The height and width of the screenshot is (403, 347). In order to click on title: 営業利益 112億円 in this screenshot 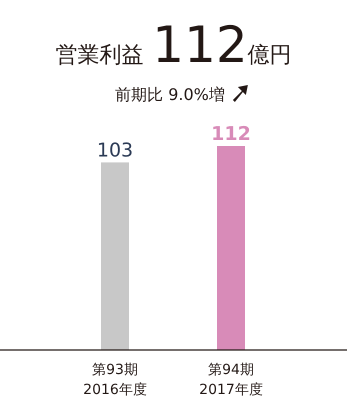, I will do `click(173, 45)`.